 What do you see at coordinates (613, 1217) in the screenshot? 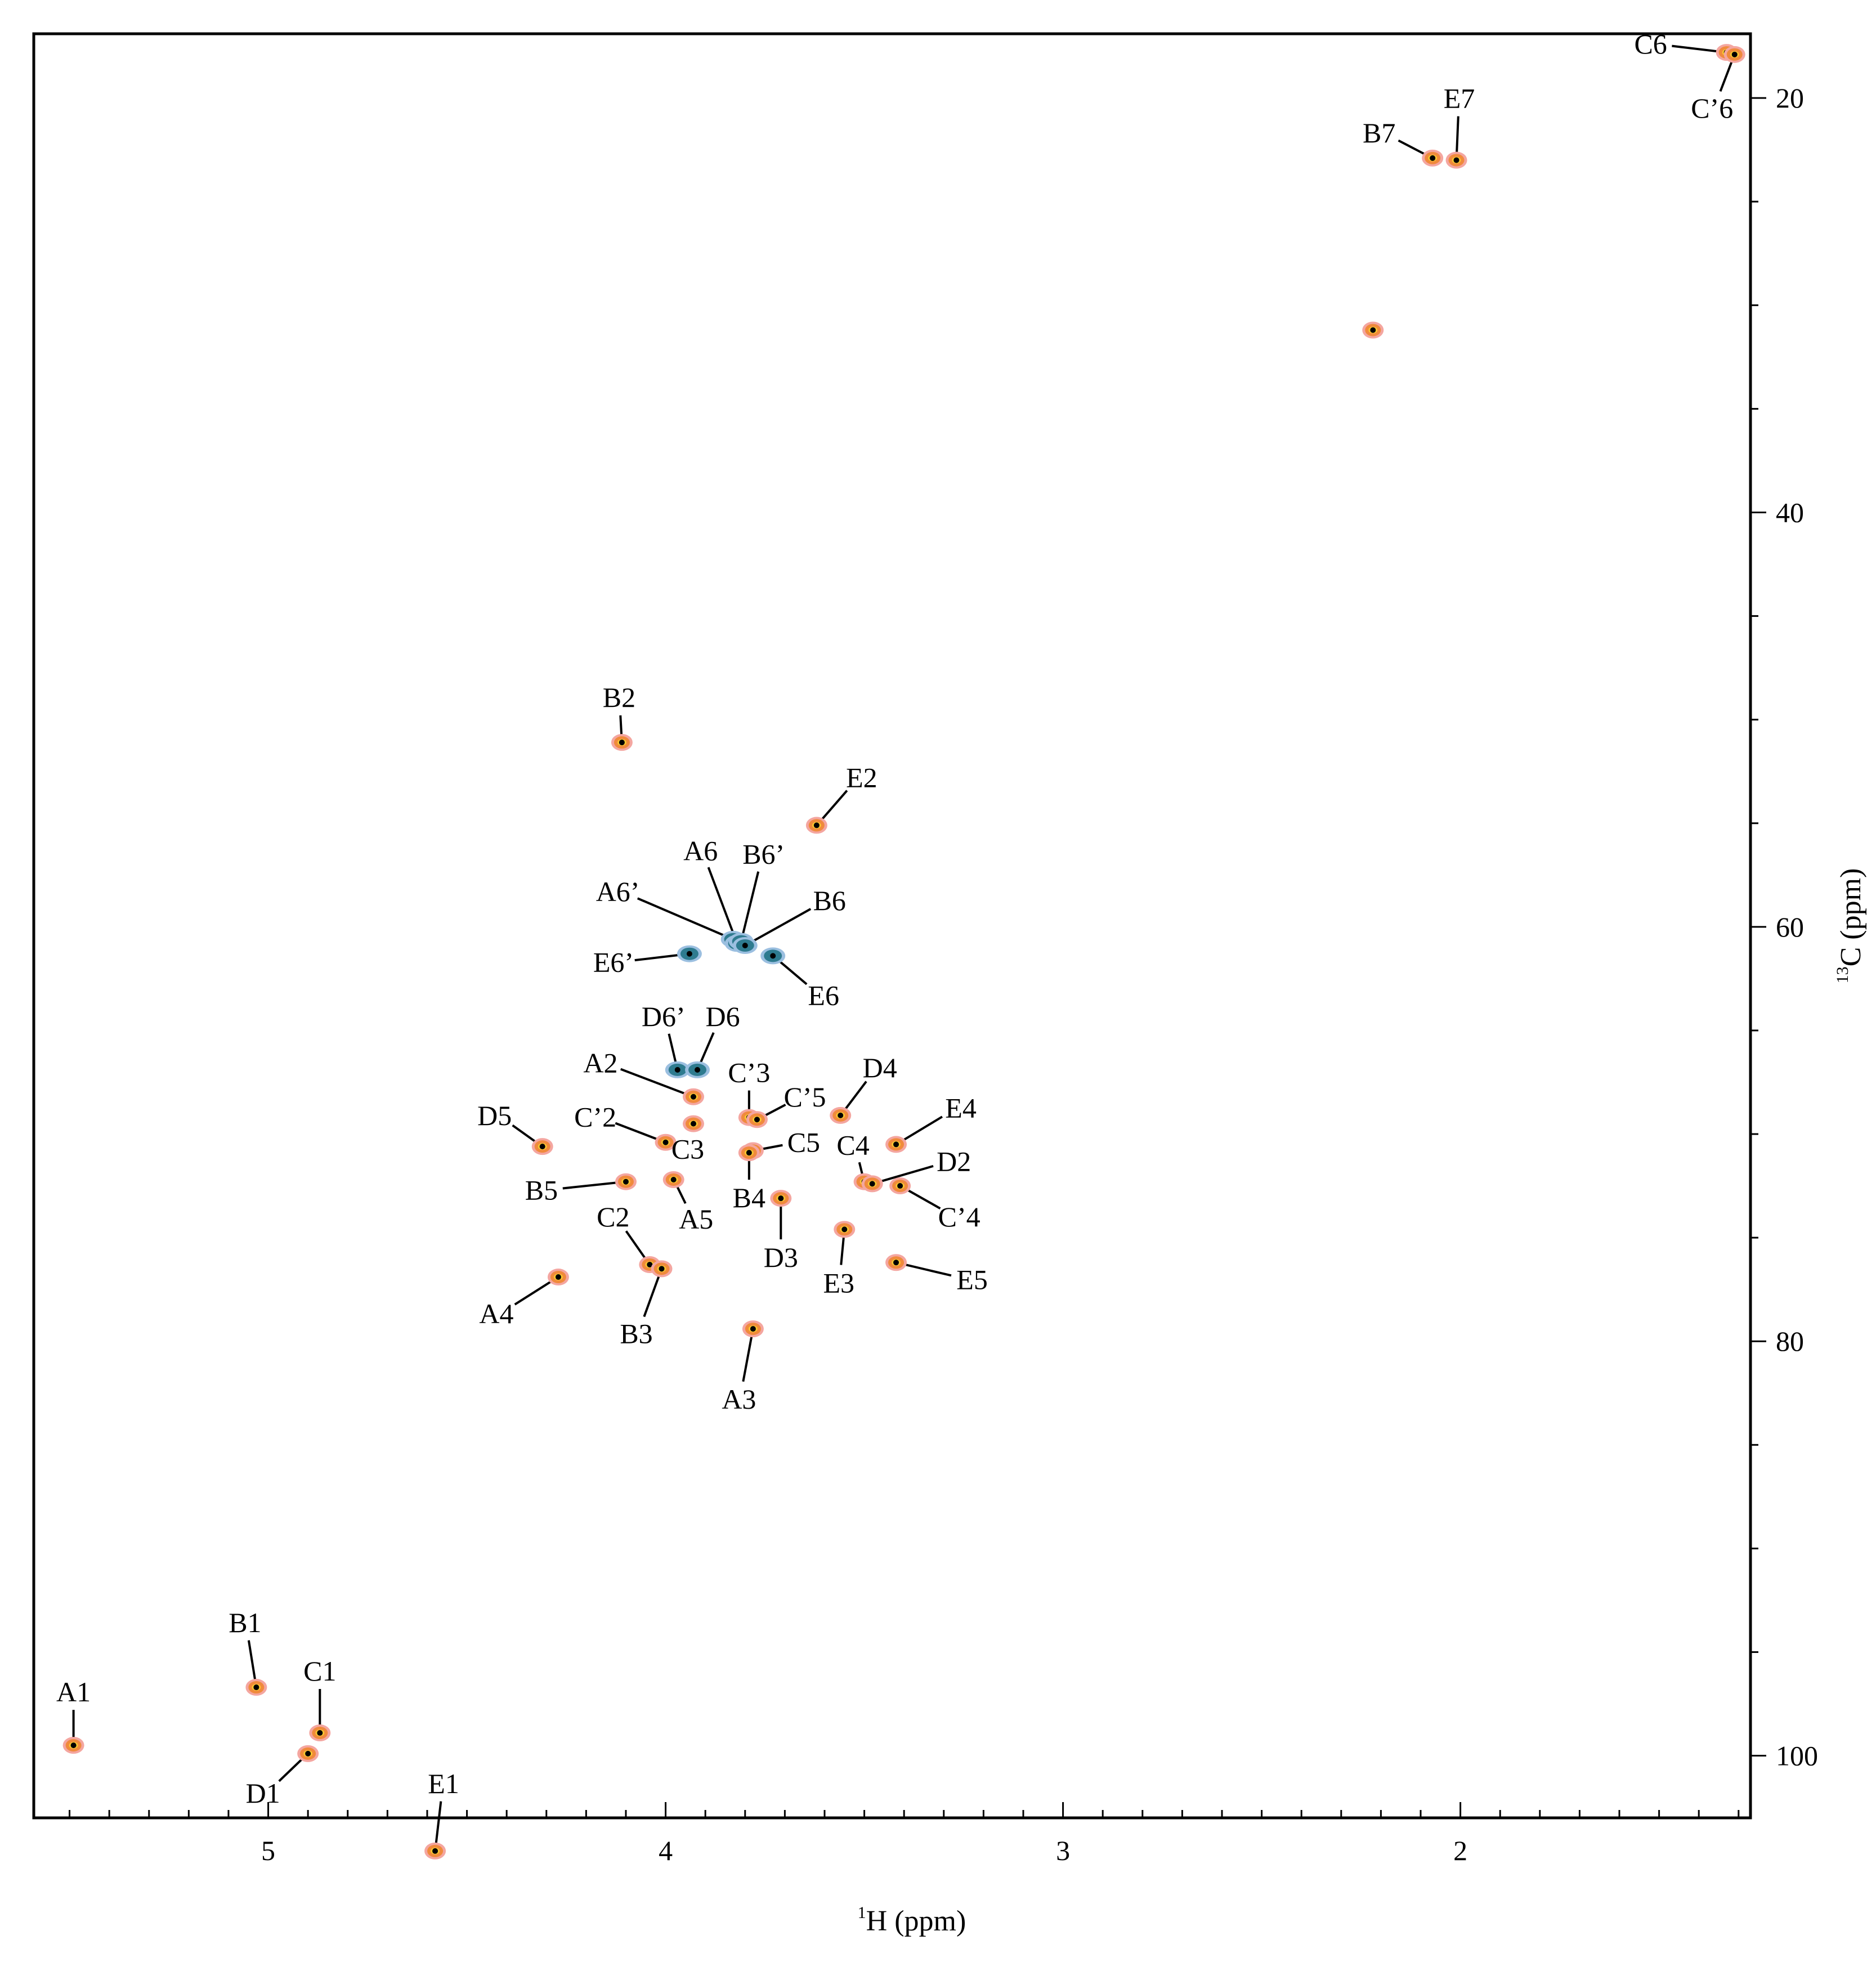
I see `peak-label: C2` at bounding box center [613, 1217].